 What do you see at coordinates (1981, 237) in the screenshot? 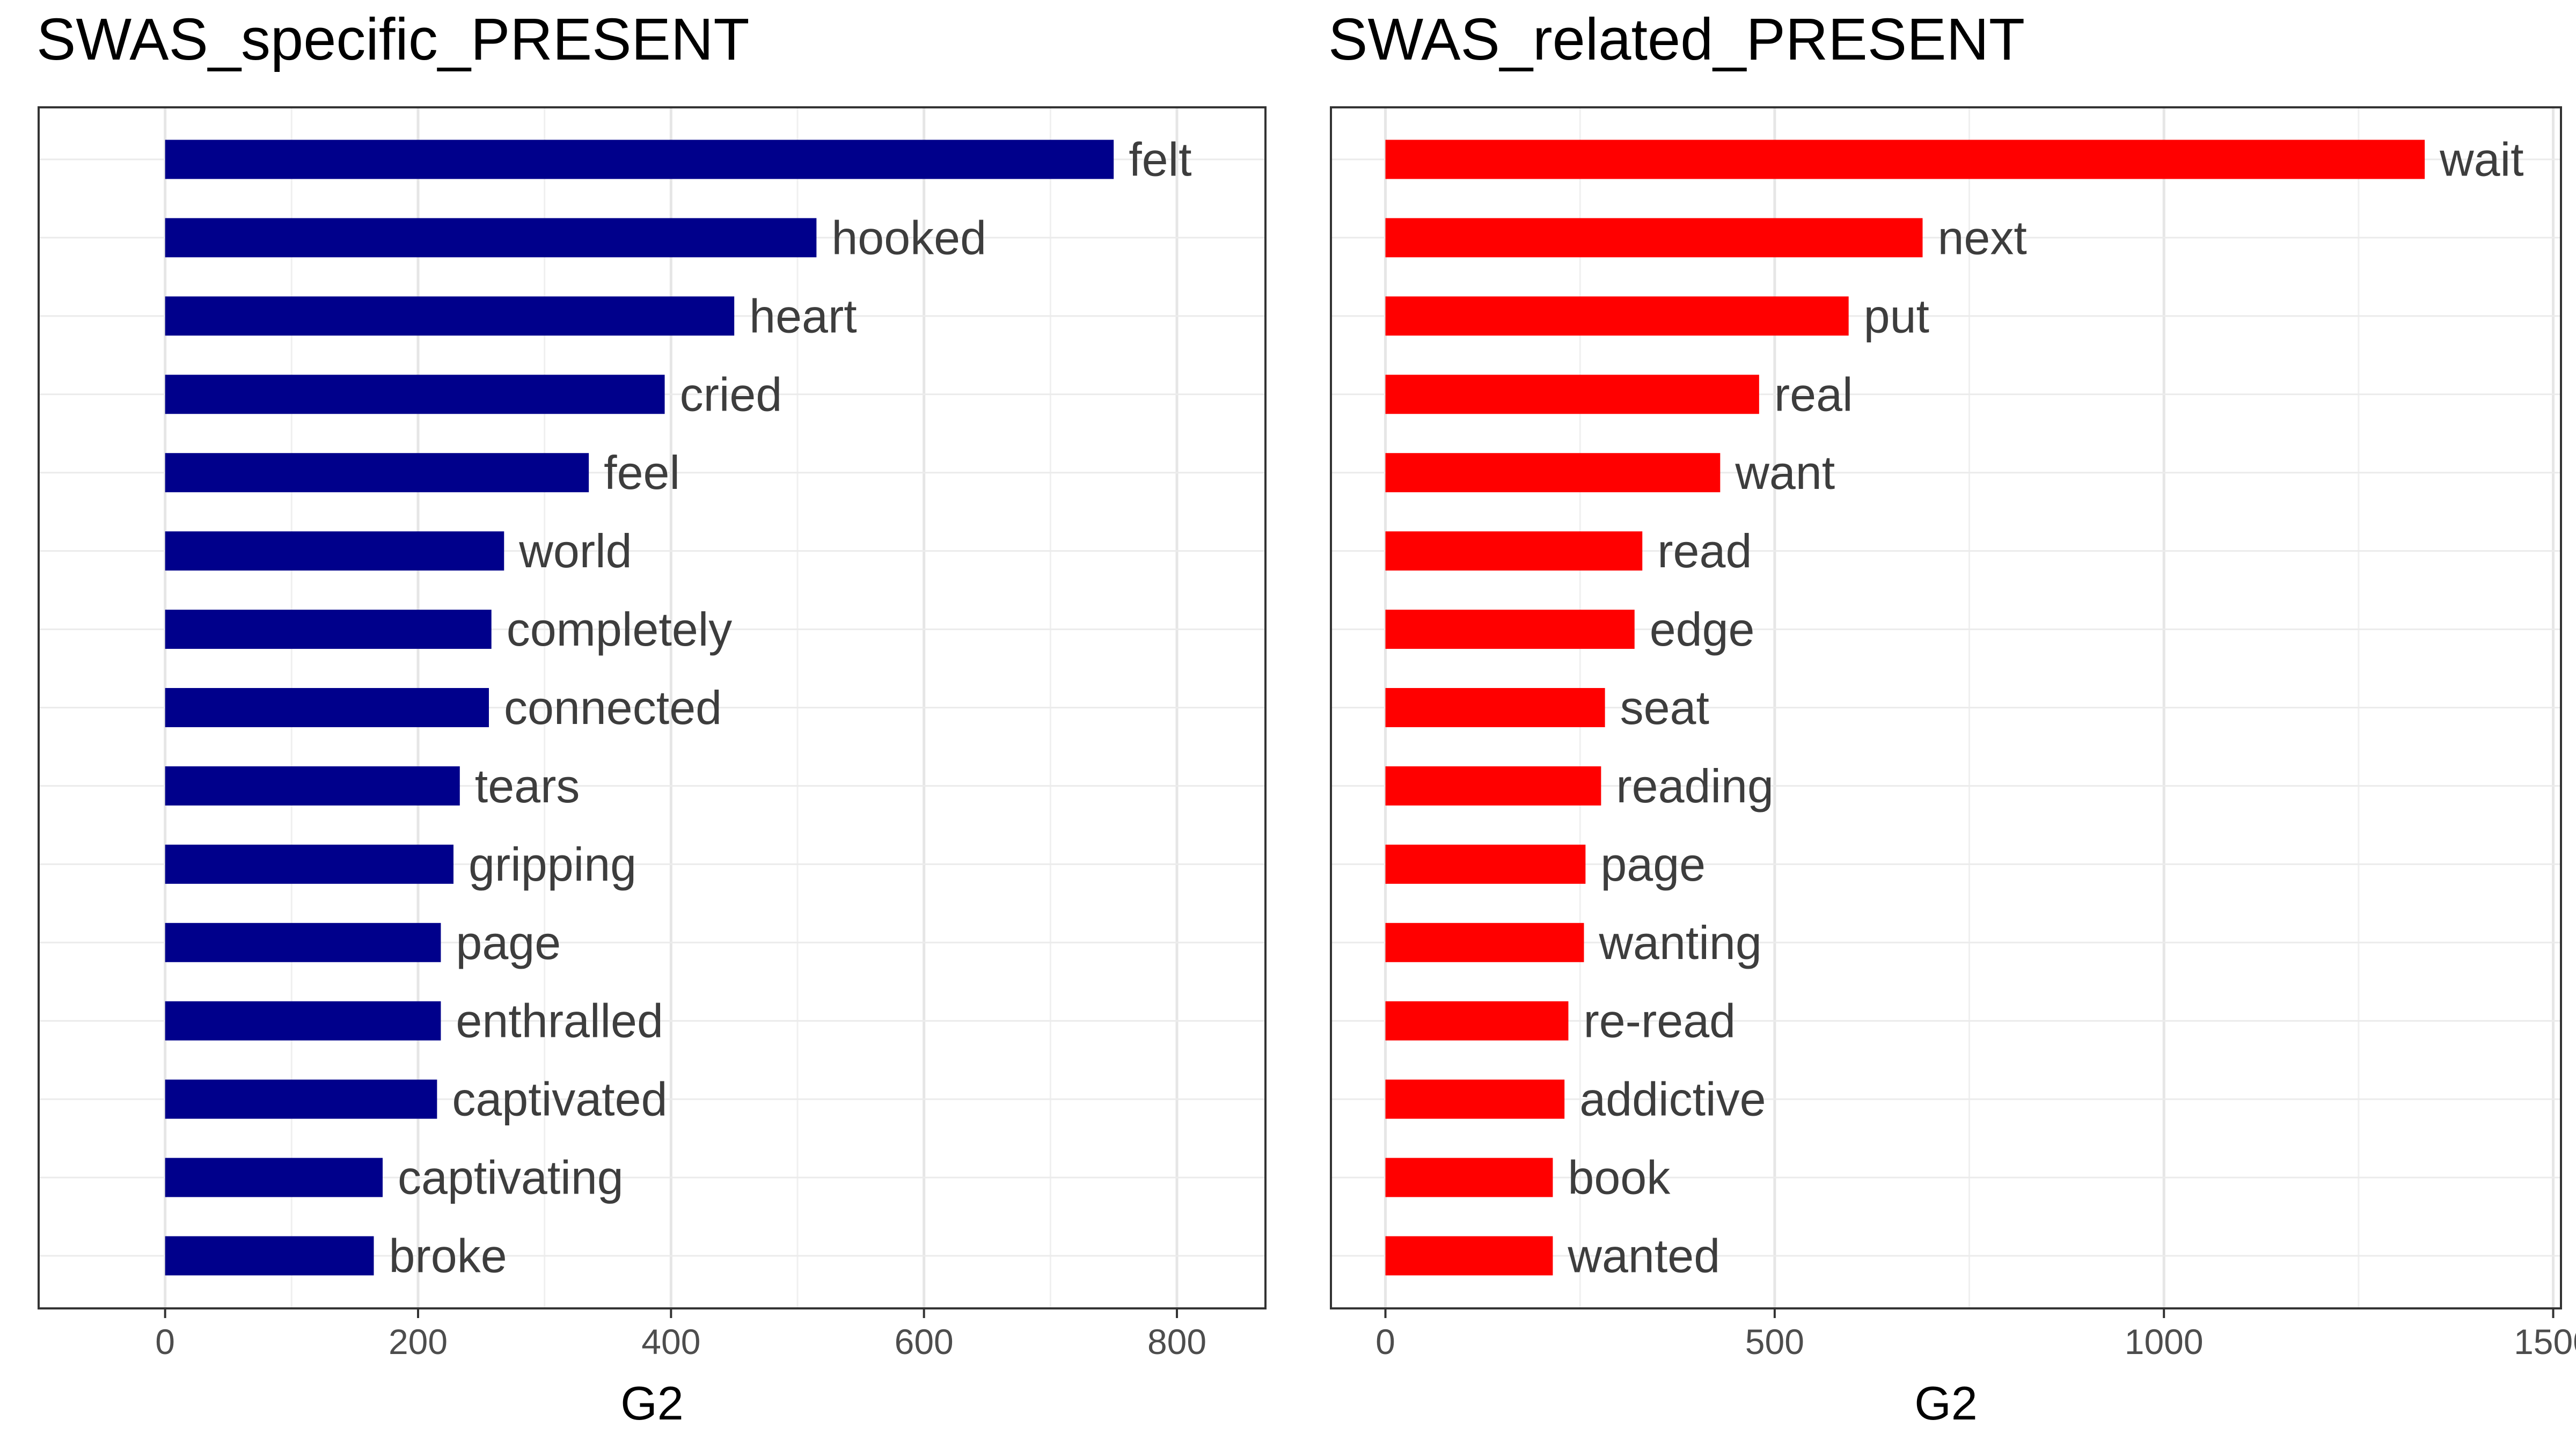
I see `bar-label: next` at bounding box center [1981, 237].